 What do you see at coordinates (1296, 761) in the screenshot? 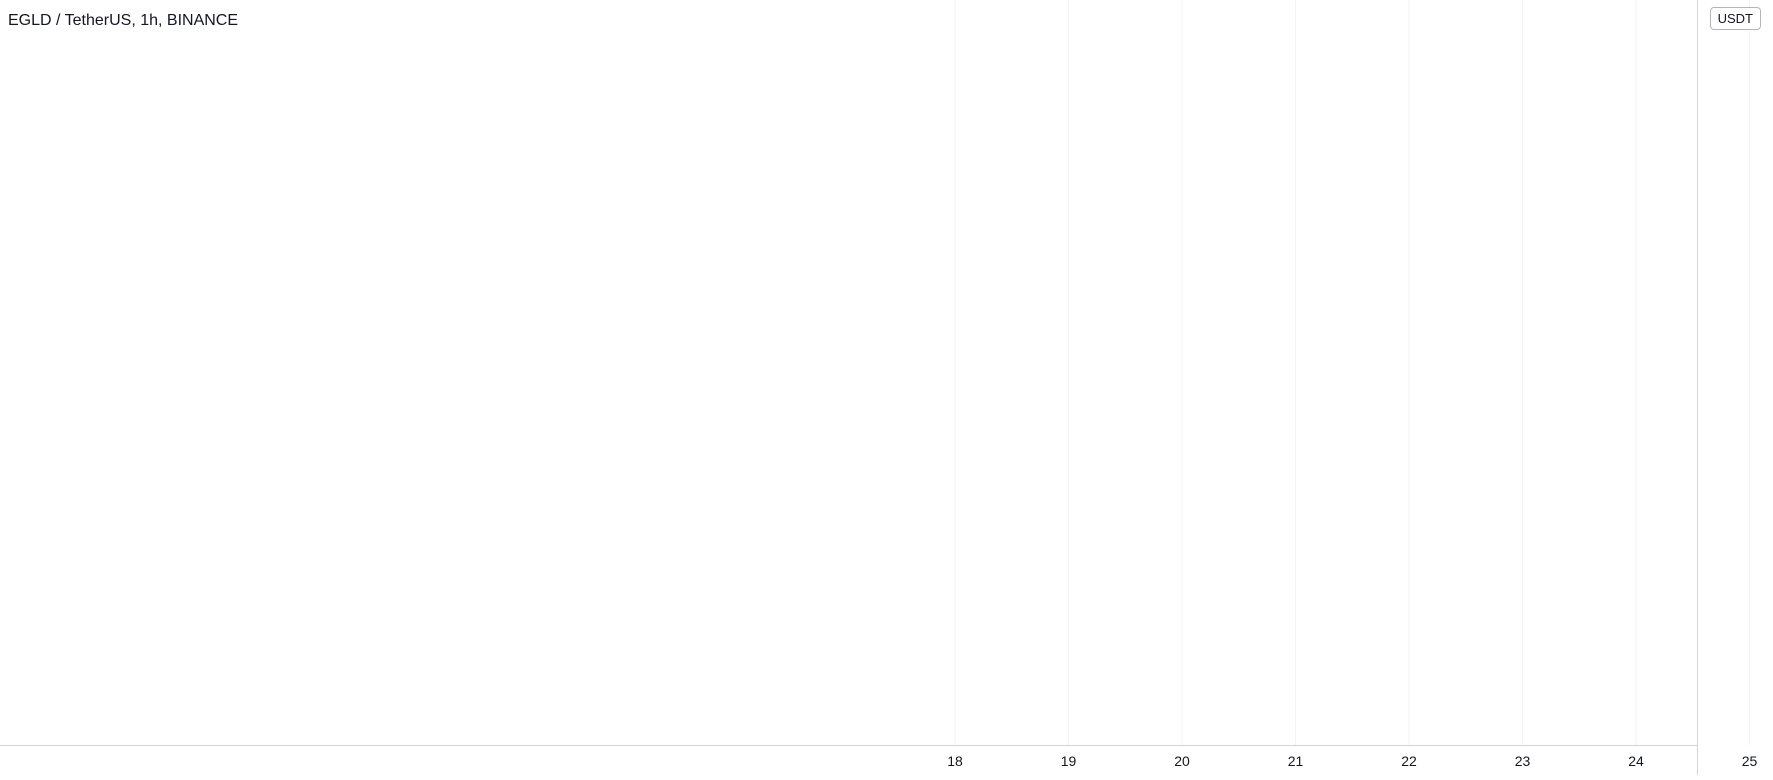
I see `x-tick-label: 21` at bounding box center [1296, 761].